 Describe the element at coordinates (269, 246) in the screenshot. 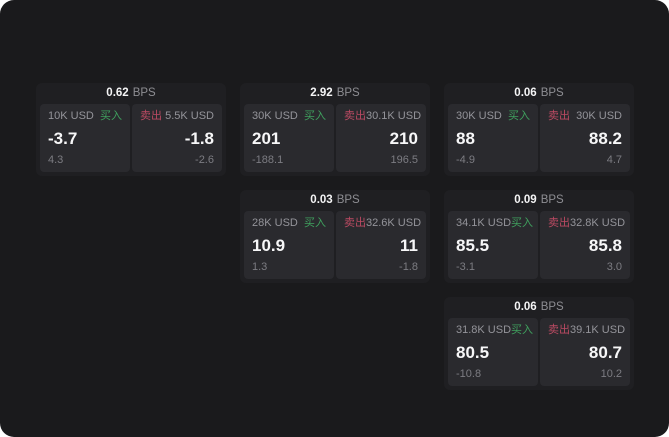

I see `buy-price: 10.9` at that location.